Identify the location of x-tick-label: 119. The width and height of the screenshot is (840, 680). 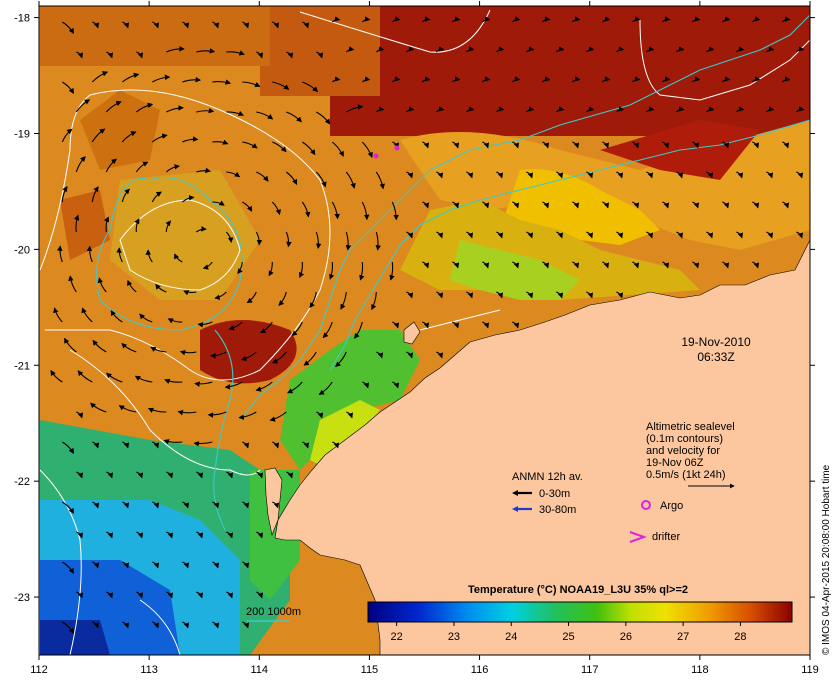
(810, 670).